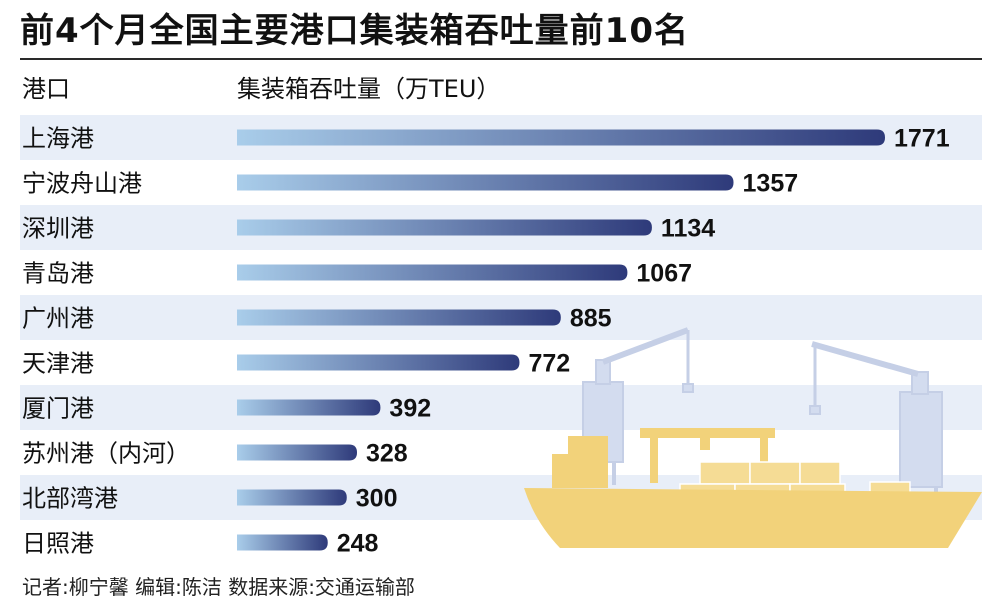 The height and width of the screenshot is (615, 1000). I want to click on value-label: 328, so click(387, 454).